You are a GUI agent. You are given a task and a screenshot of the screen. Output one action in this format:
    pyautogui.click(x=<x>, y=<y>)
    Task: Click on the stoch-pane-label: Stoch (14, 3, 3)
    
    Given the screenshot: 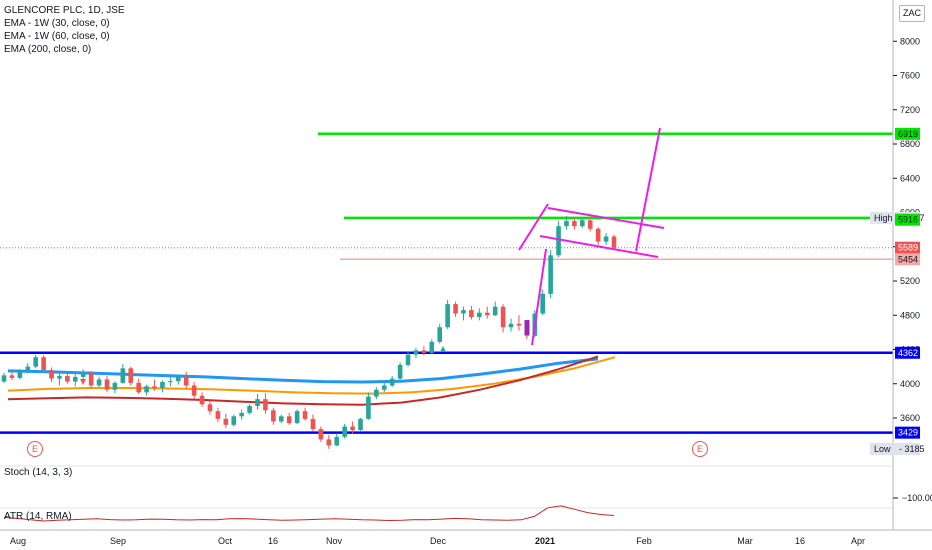 What is the action you would take?
    pyautogui.click(x=38, y=472)
    